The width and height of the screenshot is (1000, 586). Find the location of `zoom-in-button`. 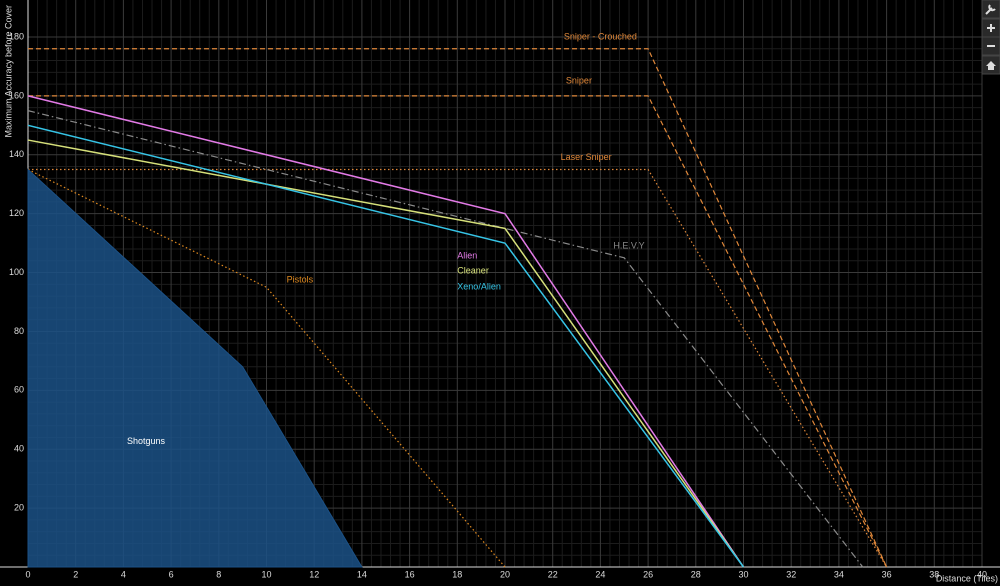

zoom-in-button is located at coordinates (990, 28).